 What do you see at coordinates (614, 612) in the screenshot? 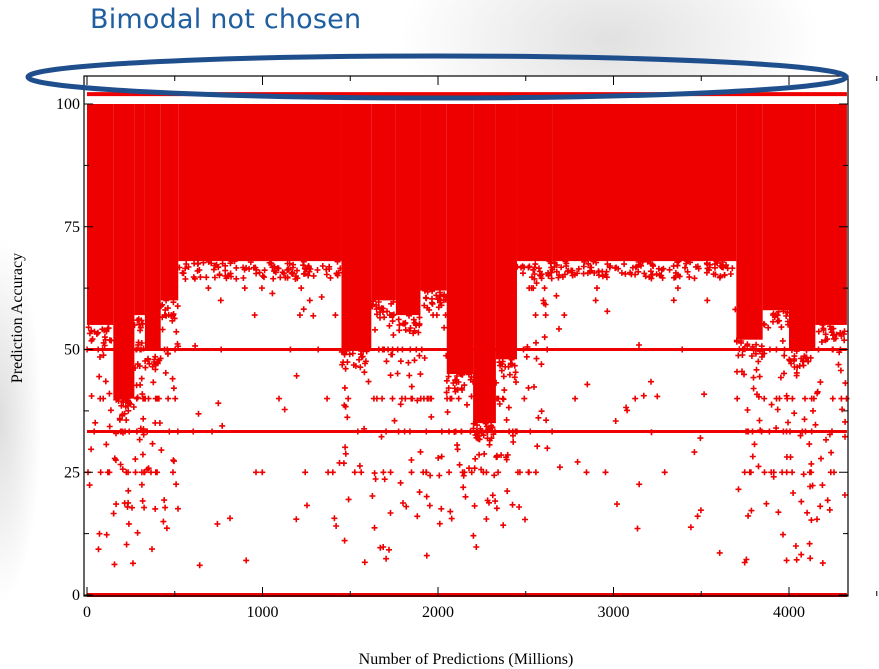
I see `x-tick-label: 3000` at bounding box center [614, 612].